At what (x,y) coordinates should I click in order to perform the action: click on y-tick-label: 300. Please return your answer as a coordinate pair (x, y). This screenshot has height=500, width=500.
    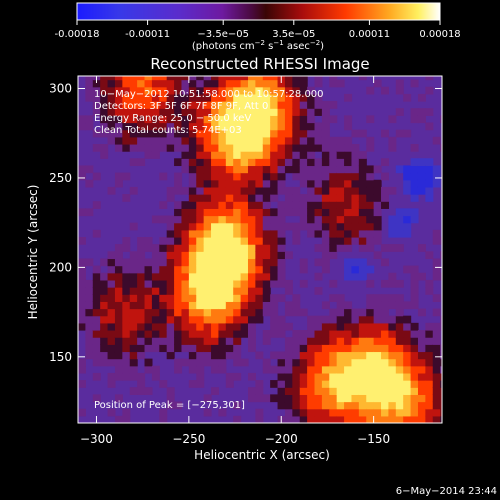
    Looking at the image, I should click on (60, 89).